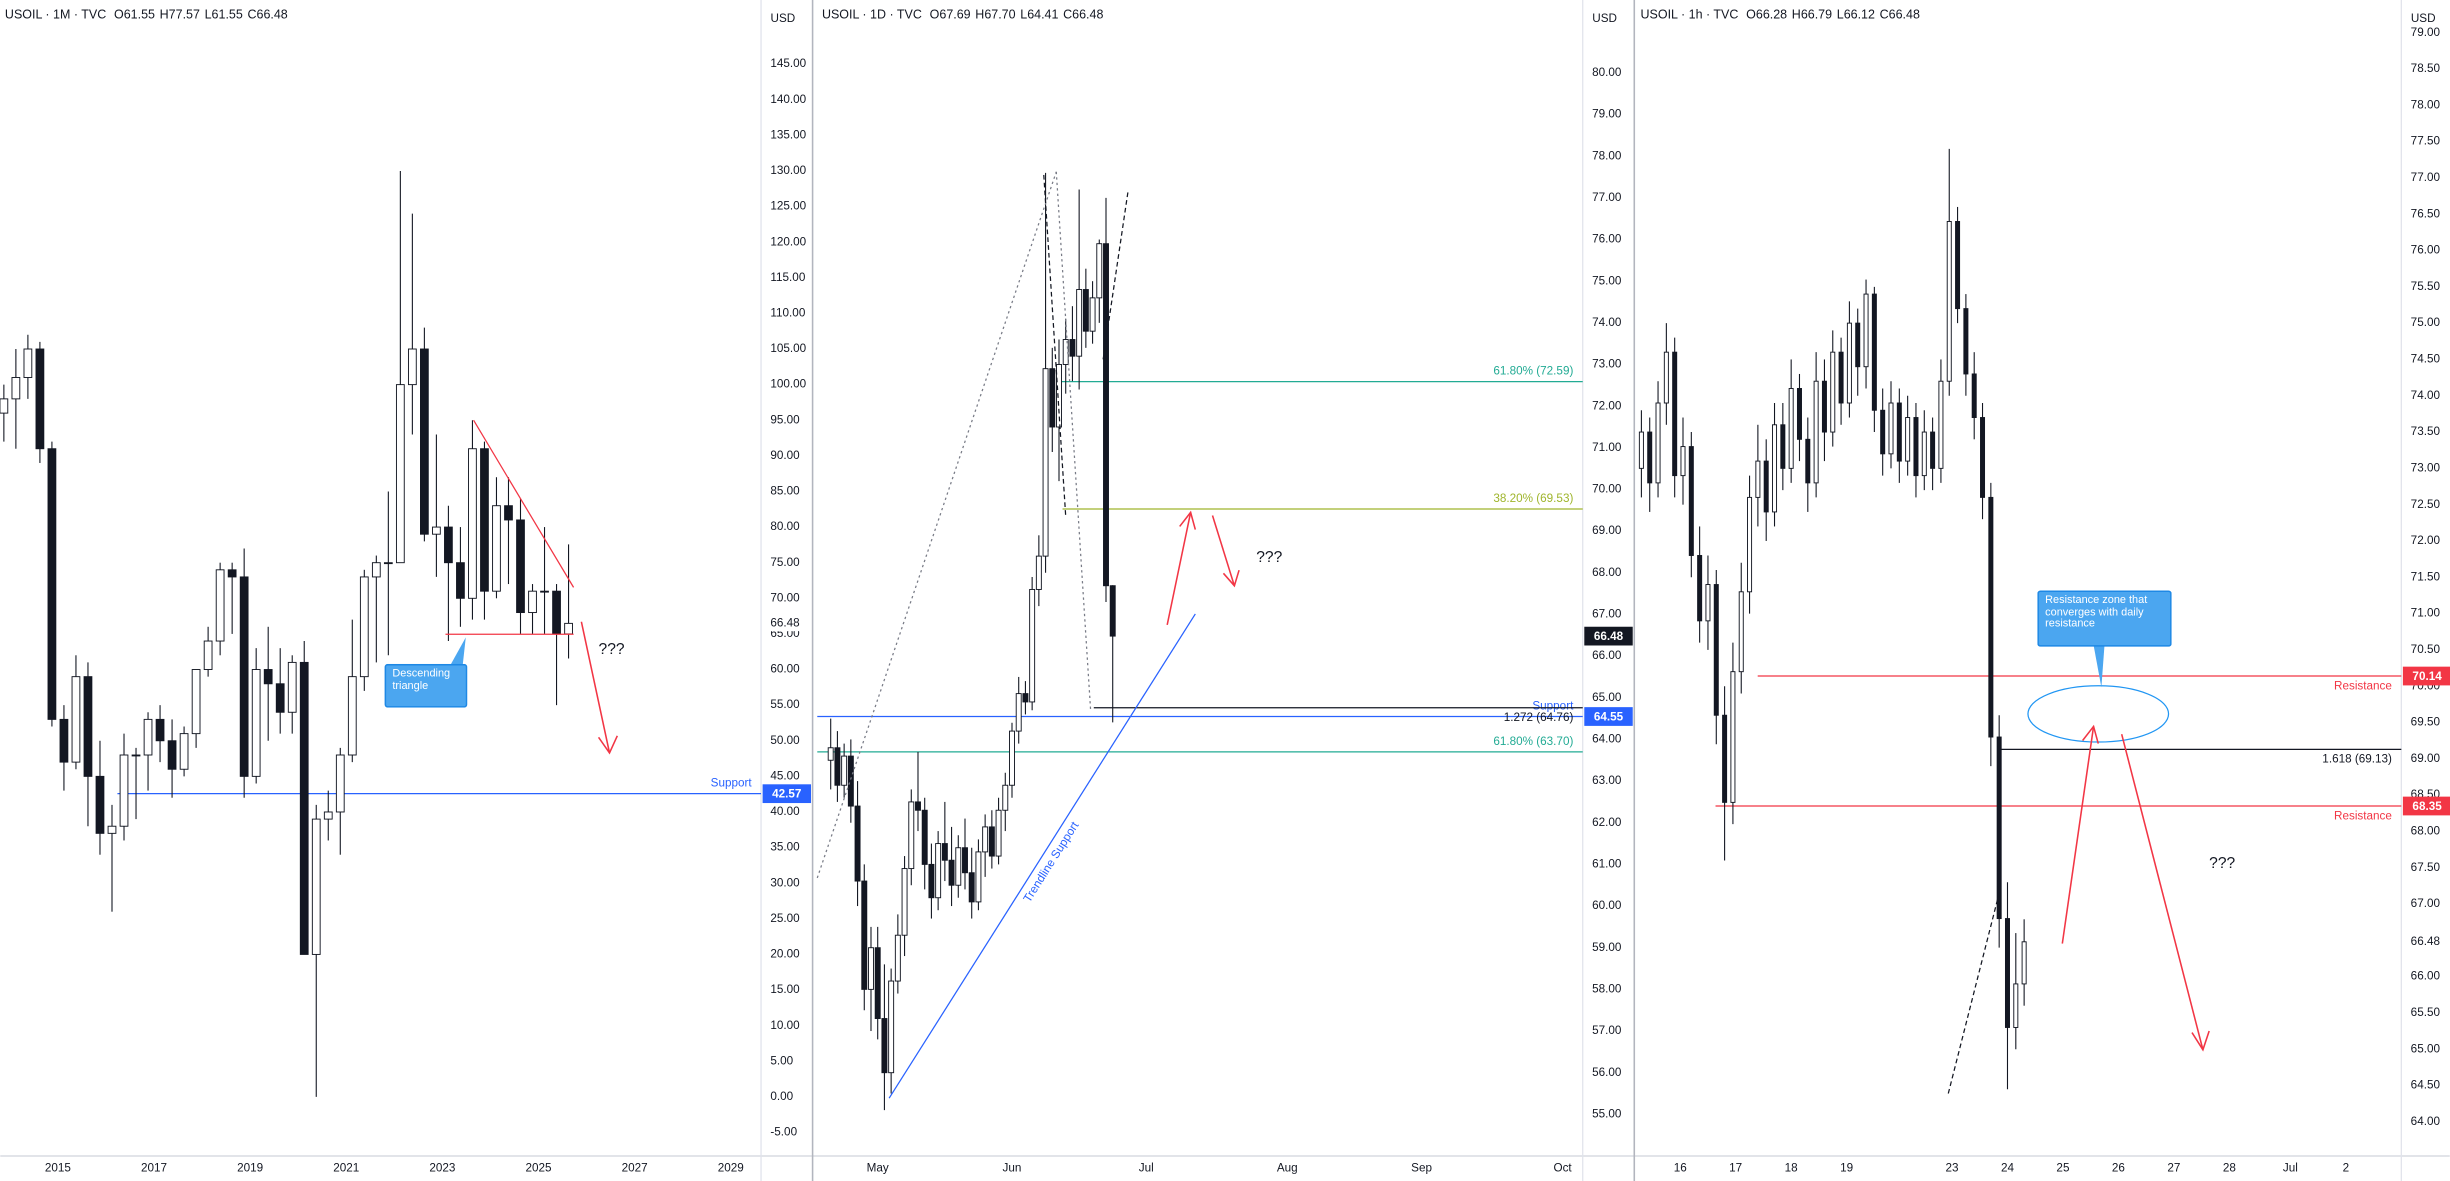 The image size is (2450, 1181). What do you see at coordinates (783, 1132) in the screenshot?
I see `y-tick-label: -5.00` at bounding box center [783, 1132].